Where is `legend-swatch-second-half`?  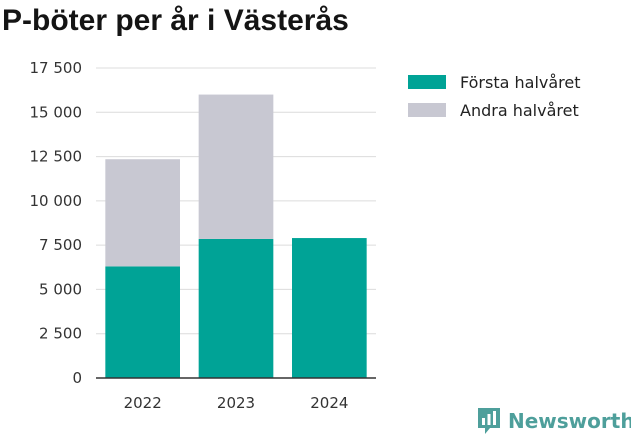 legend-swatch-second-half is located at coordinates (427, 110).